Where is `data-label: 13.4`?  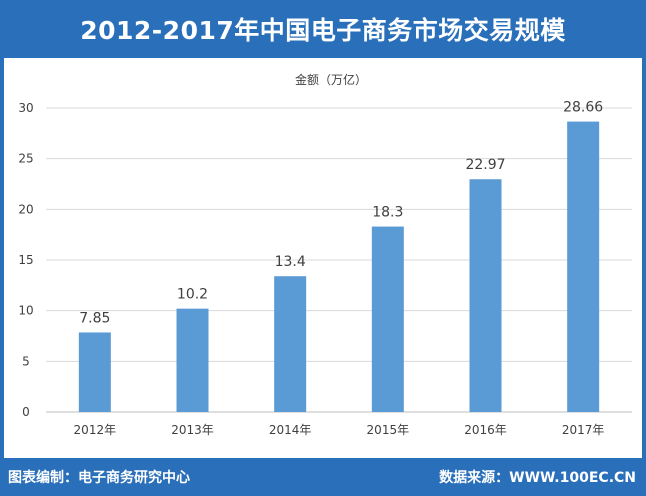 data-label: 13.4 is located at coordinates (290, 262).